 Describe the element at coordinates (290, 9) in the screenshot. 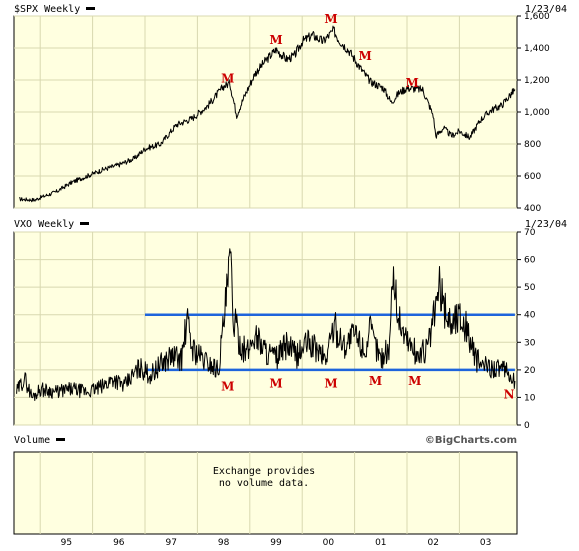

I see `spx-header: $SPX Weekly 1/23/04` at that location.